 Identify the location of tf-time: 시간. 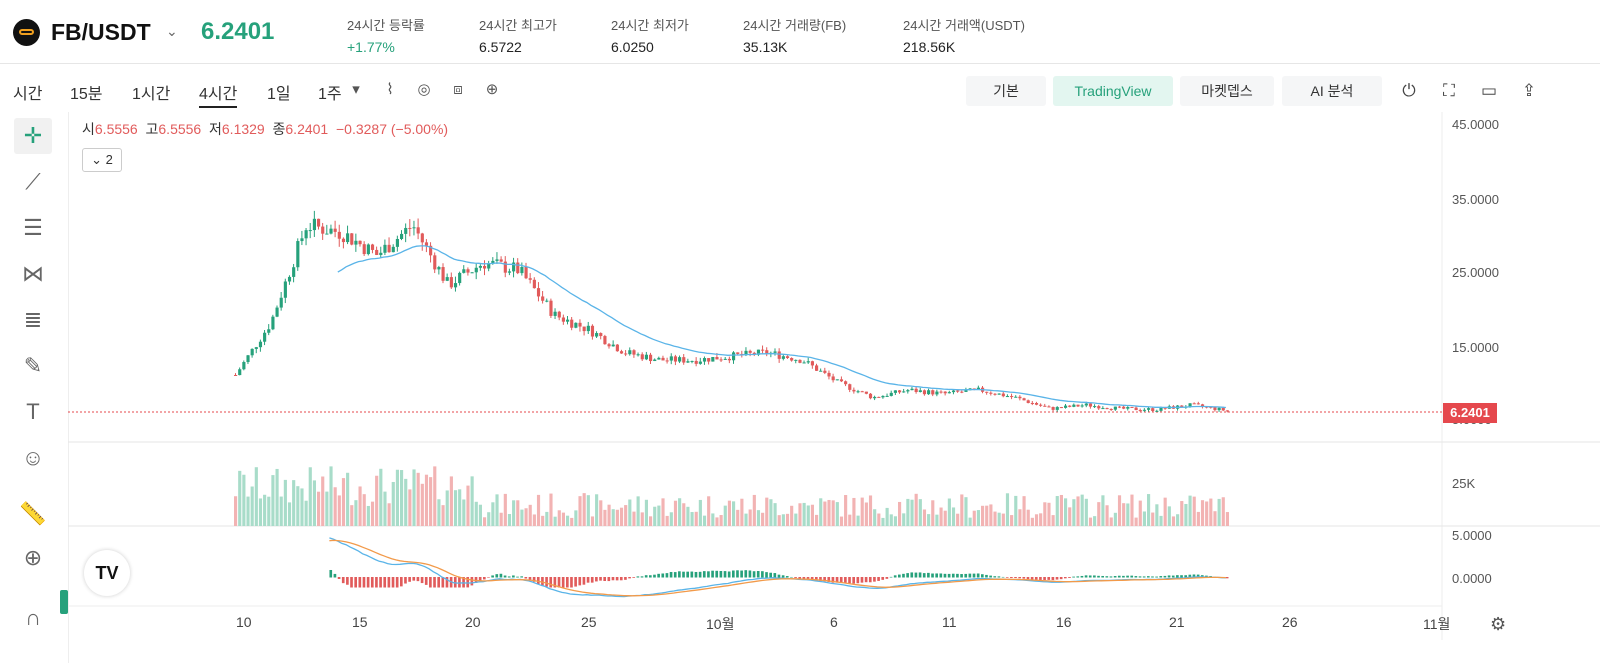
(28, 94).